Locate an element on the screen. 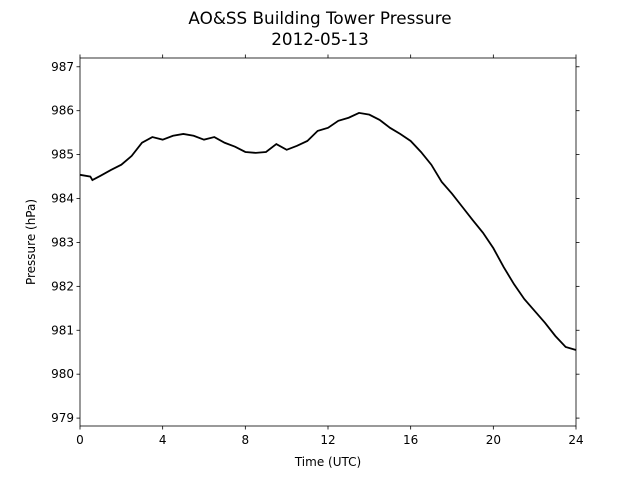 The height and width of the screenshot is (480, 640). y-tick-label: 985 is located at coordinates (62, 155).